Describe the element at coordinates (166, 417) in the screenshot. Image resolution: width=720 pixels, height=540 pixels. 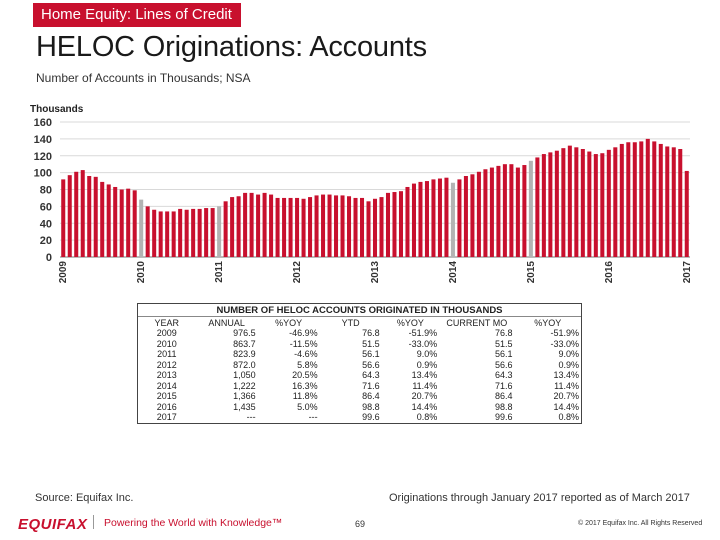
I see `table-cell: 2017` at that location.